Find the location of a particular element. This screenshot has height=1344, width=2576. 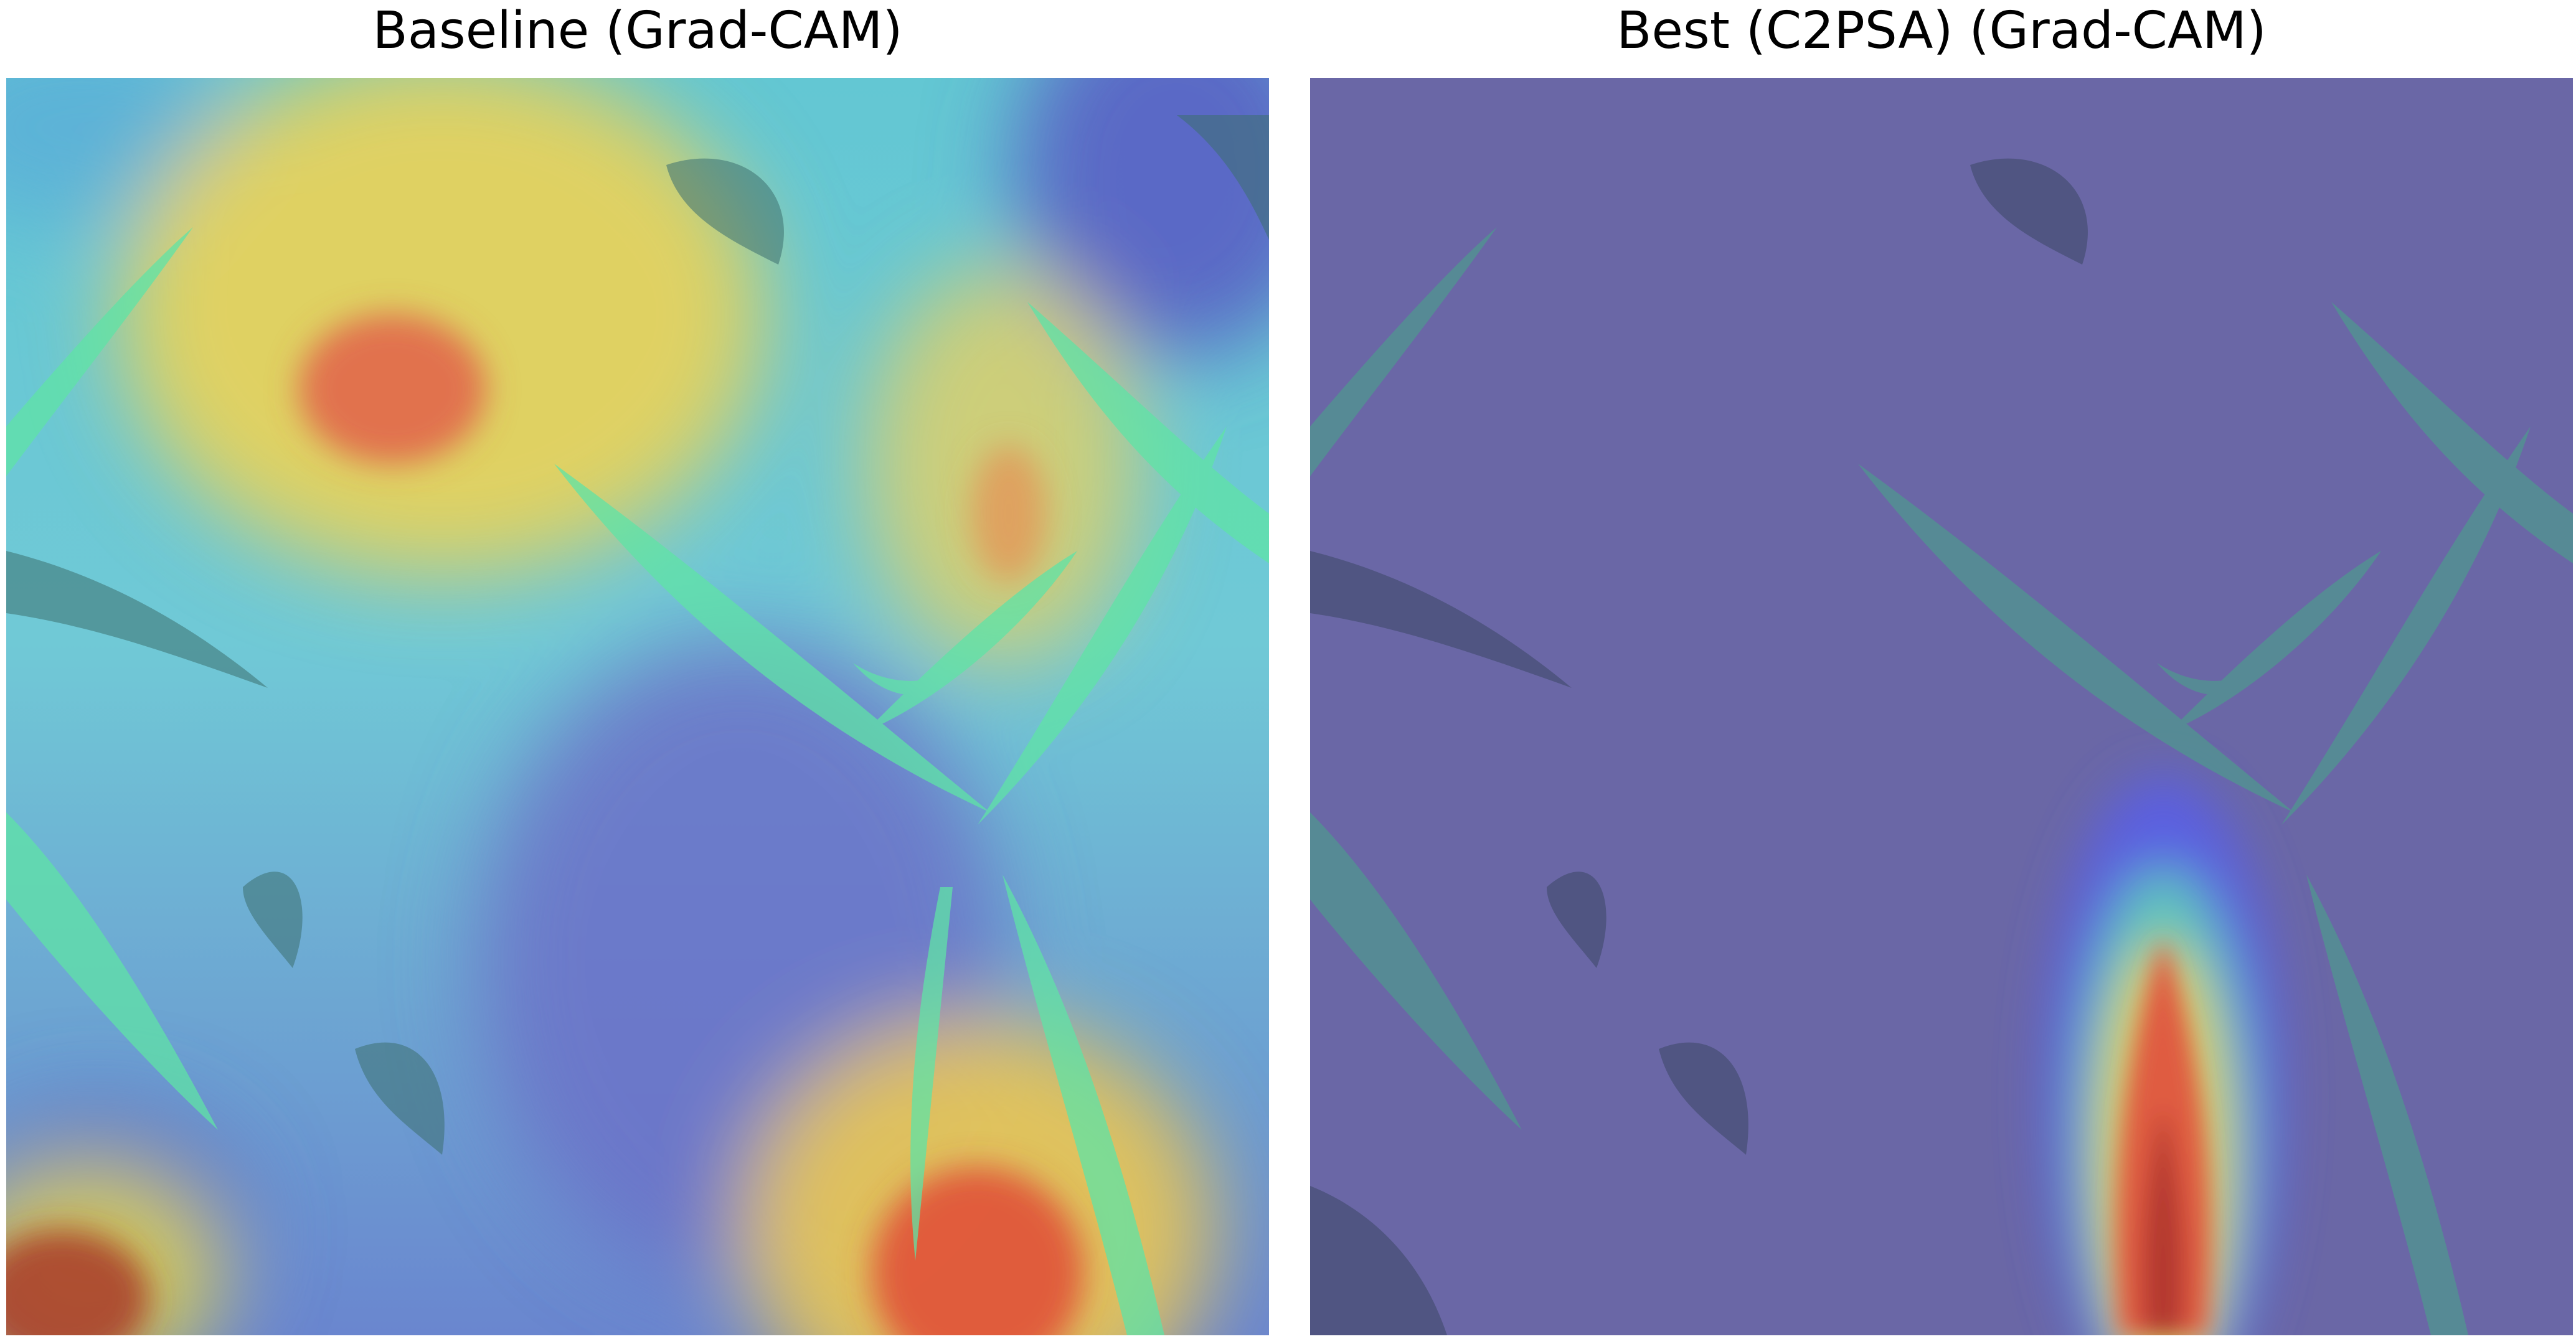

baseline-panel-title: Baseline (Grad-CAM) is located at coordinates (637, 30).